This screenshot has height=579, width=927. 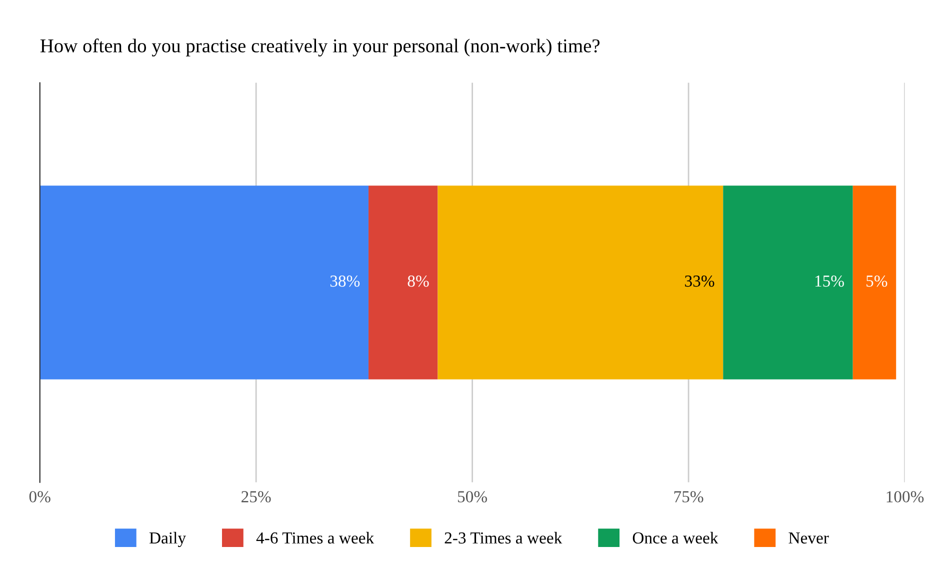 What do you see at coordinates (418, 281) in the screenshot?
I see `data-label: 8%` at bounding box center [418, 281].